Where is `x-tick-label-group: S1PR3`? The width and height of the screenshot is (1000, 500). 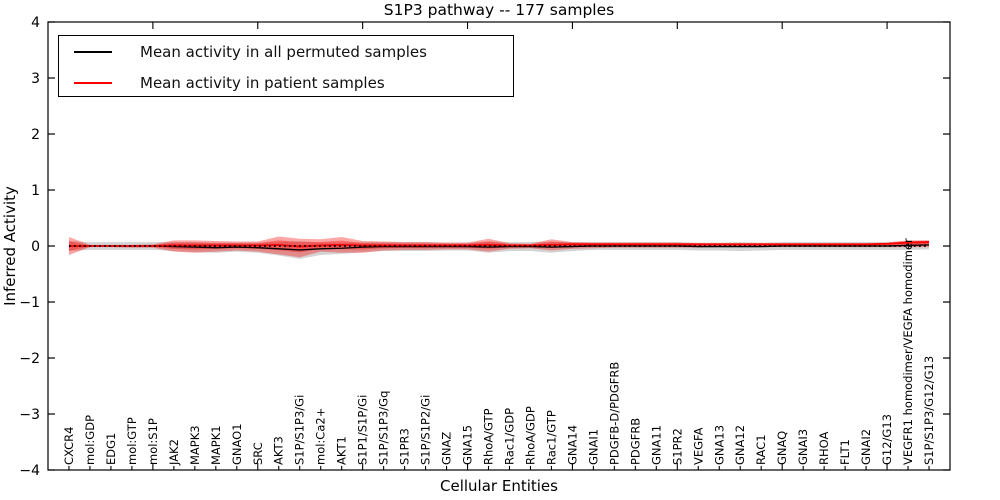 x-tick-label-group: S1PR3 is located at coordinates (405, 446).